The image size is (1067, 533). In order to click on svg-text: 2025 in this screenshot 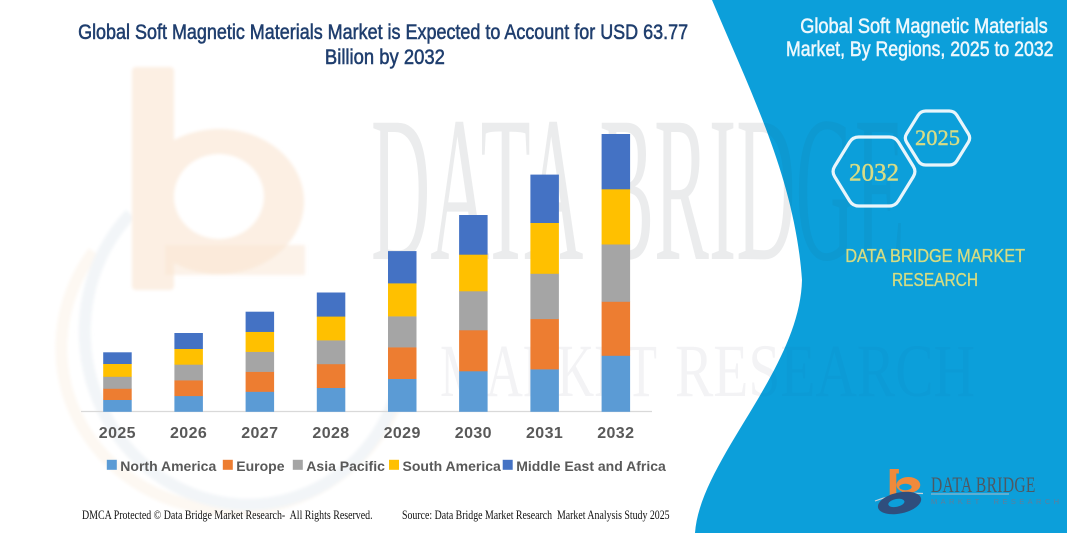, I will do `click(937, 137)`.